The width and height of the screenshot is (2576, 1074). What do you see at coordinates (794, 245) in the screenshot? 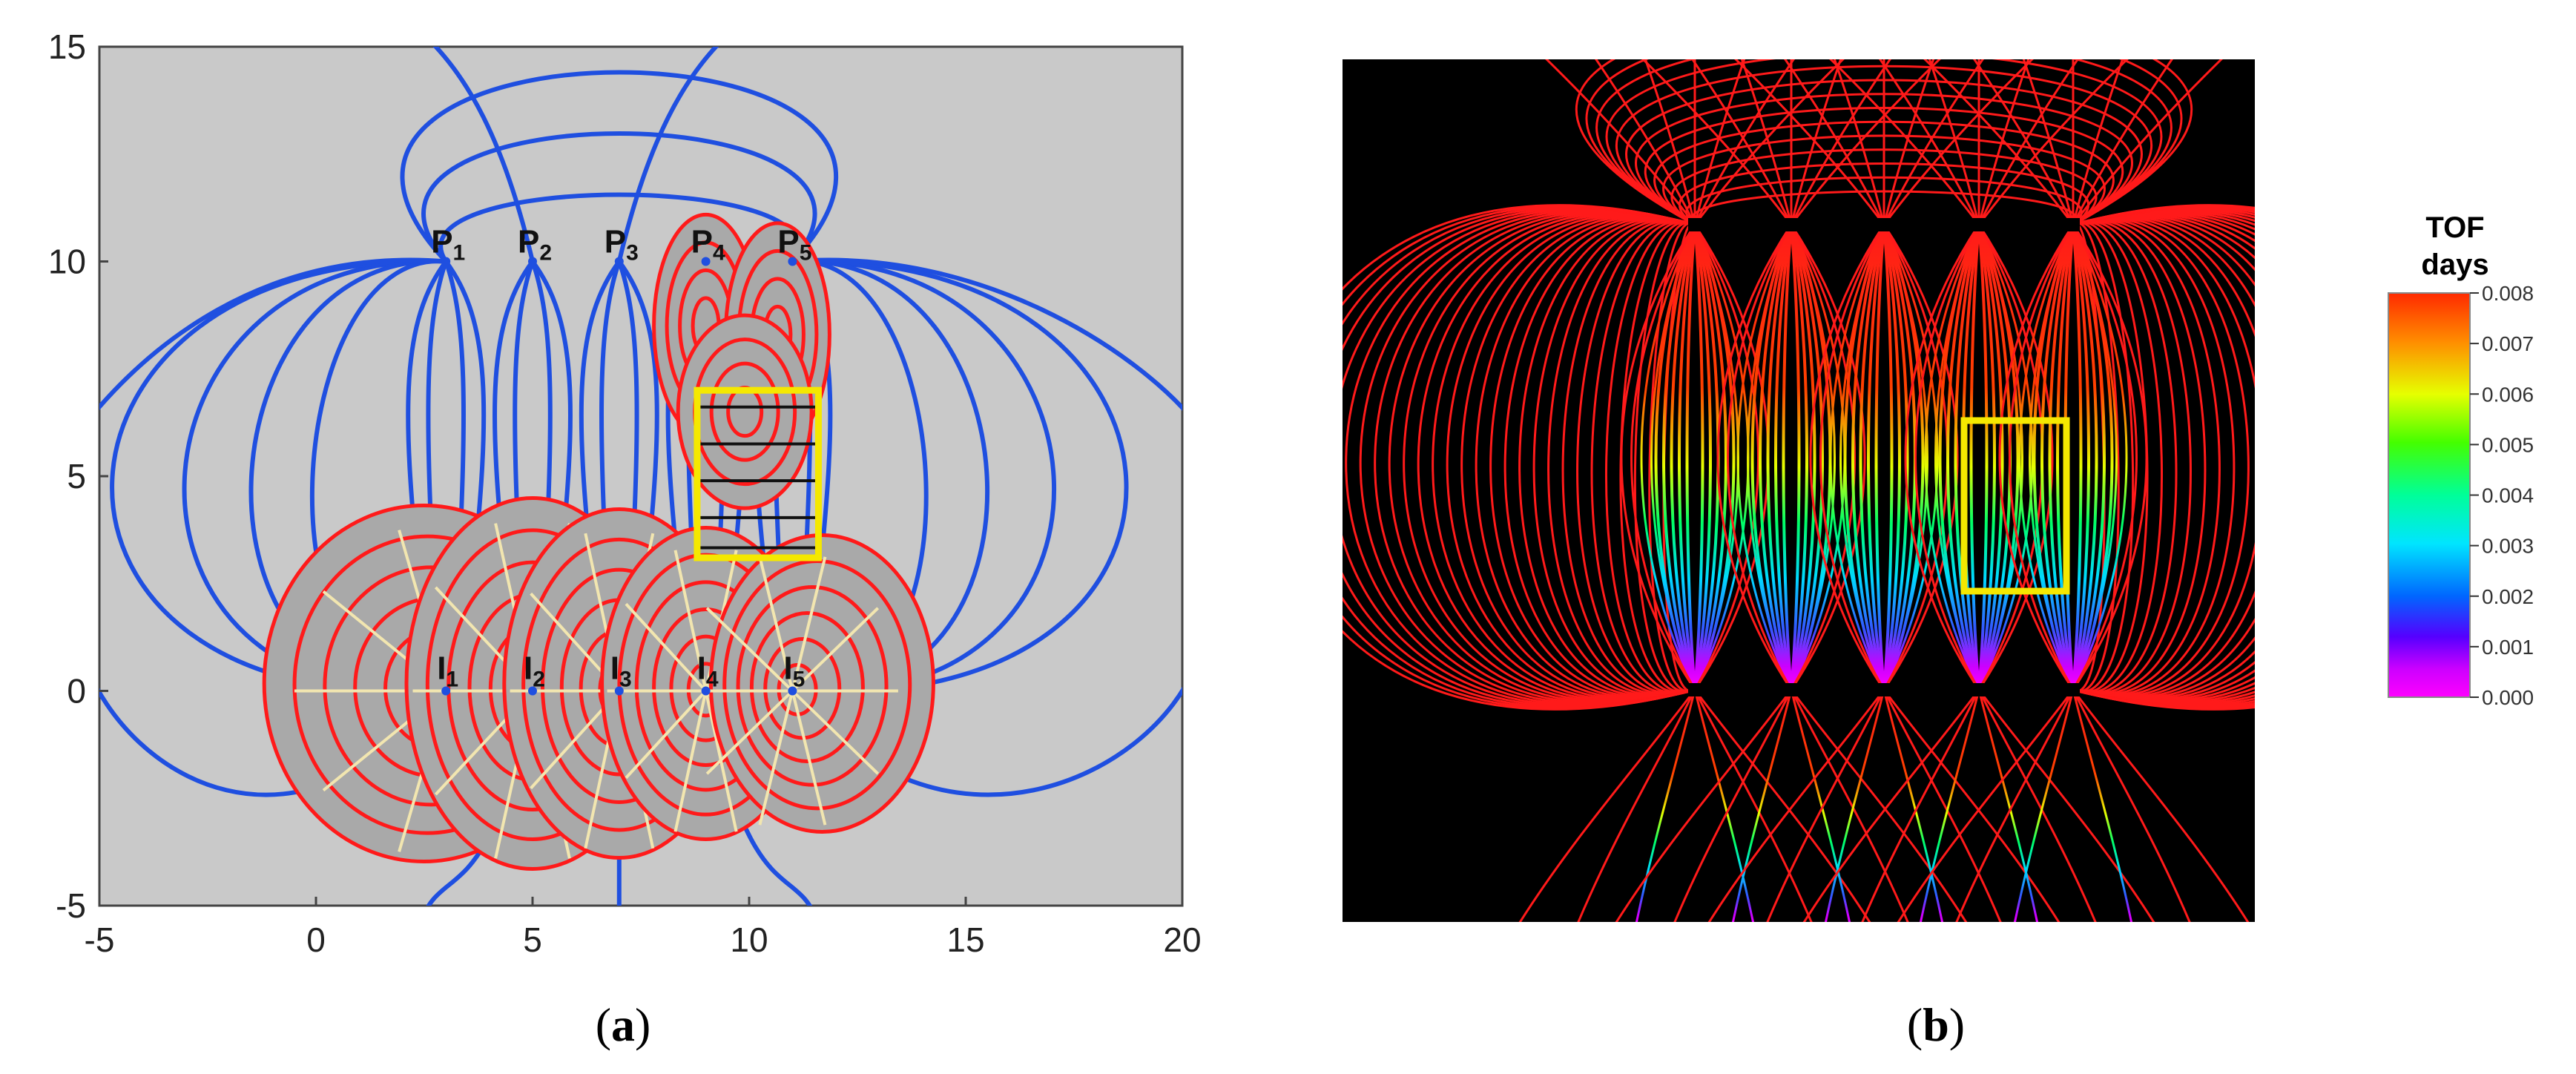
I see `well-label: P5` at bounding box center [794, 245].